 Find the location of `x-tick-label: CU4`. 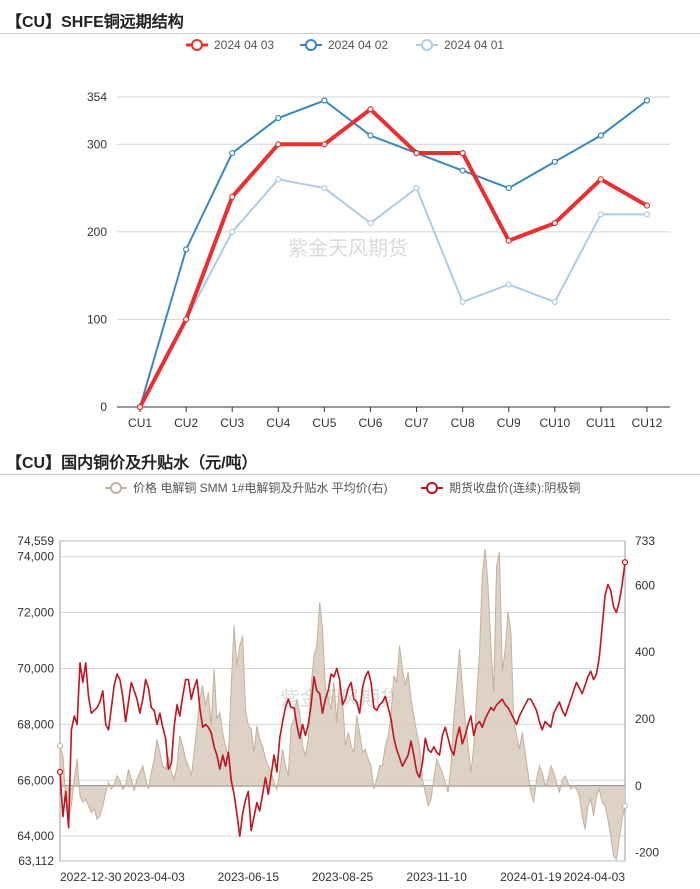

x-tick-label: CU4 is located at coordinates (278, 423).